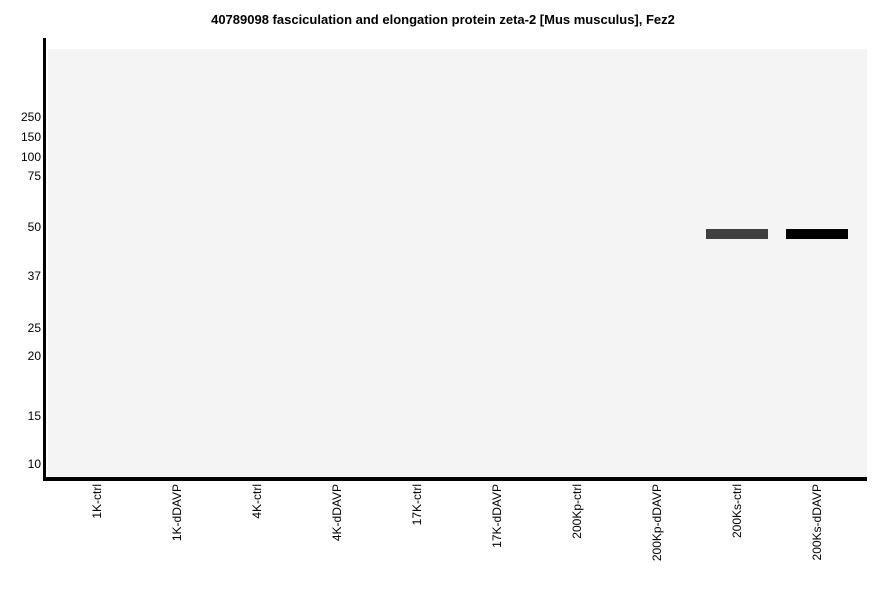 This screenshot has width=886, height=595. What do you see at coordinates (97, 501) in the screenshot?
I see `lane-label-1K-ctrl: 1K-ctrl` at bounding box center [97, 501].